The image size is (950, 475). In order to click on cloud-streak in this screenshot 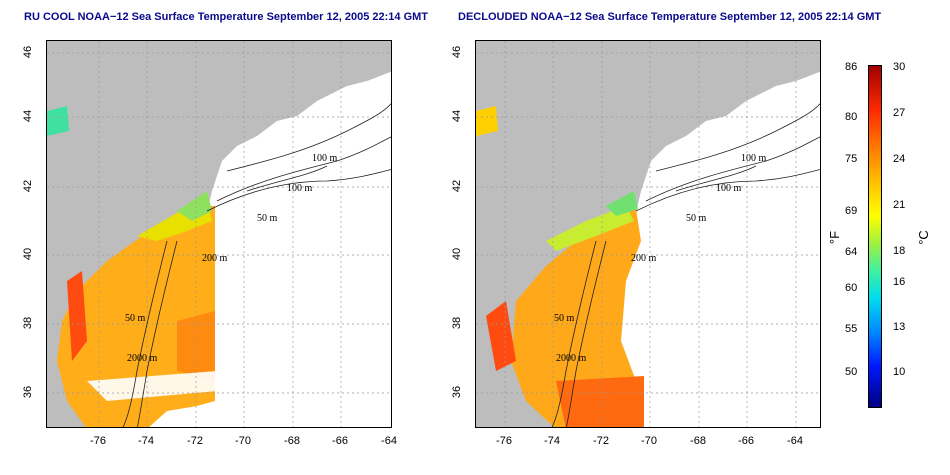, I will do `click(152, 386)`.